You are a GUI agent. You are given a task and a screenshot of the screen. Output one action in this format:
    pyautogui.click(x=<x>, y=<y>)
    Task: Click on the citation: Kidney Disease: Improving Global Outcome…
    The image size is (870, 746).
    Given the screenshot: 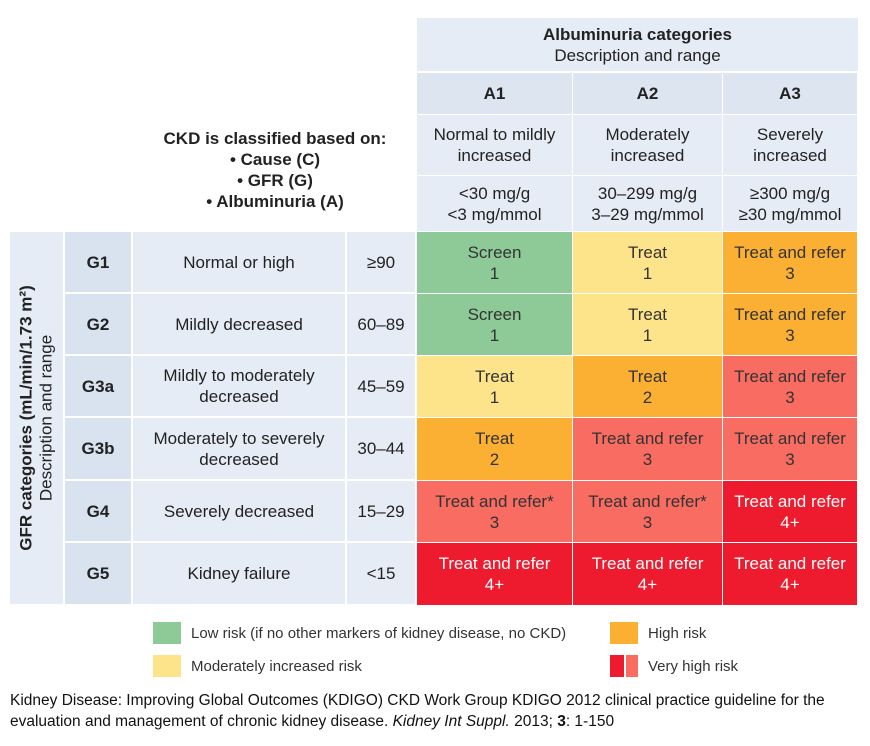 What is the action you would take?
    pyautogui.click(x=440, y=711)
    